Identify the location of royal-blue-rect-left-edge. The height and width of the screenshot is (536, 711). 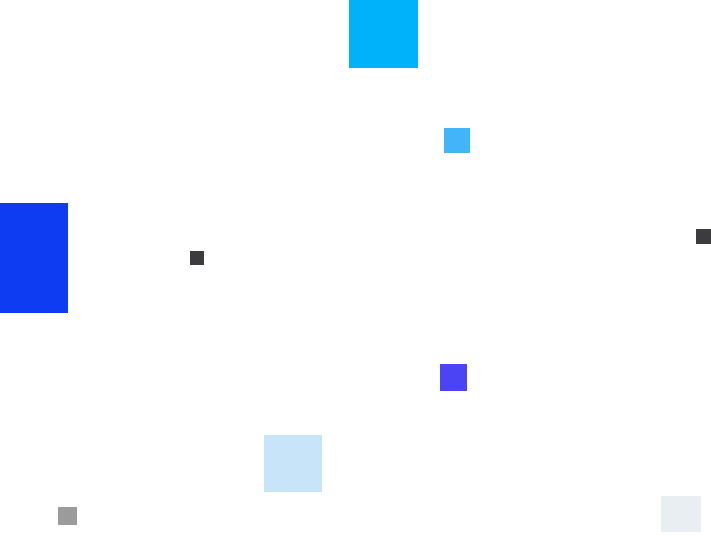
(34, 258).